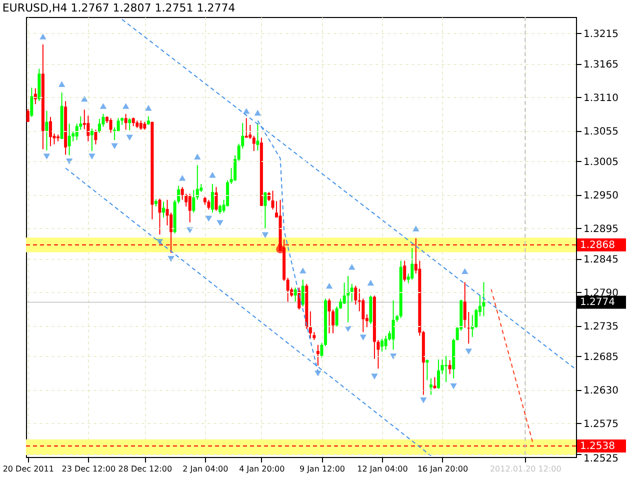 This screenshot has width=640, height=480. Describe the element at coordinates (89, 469) in the screenshot. I see `x-tick-label: 23 Dec 12:00` at that location.